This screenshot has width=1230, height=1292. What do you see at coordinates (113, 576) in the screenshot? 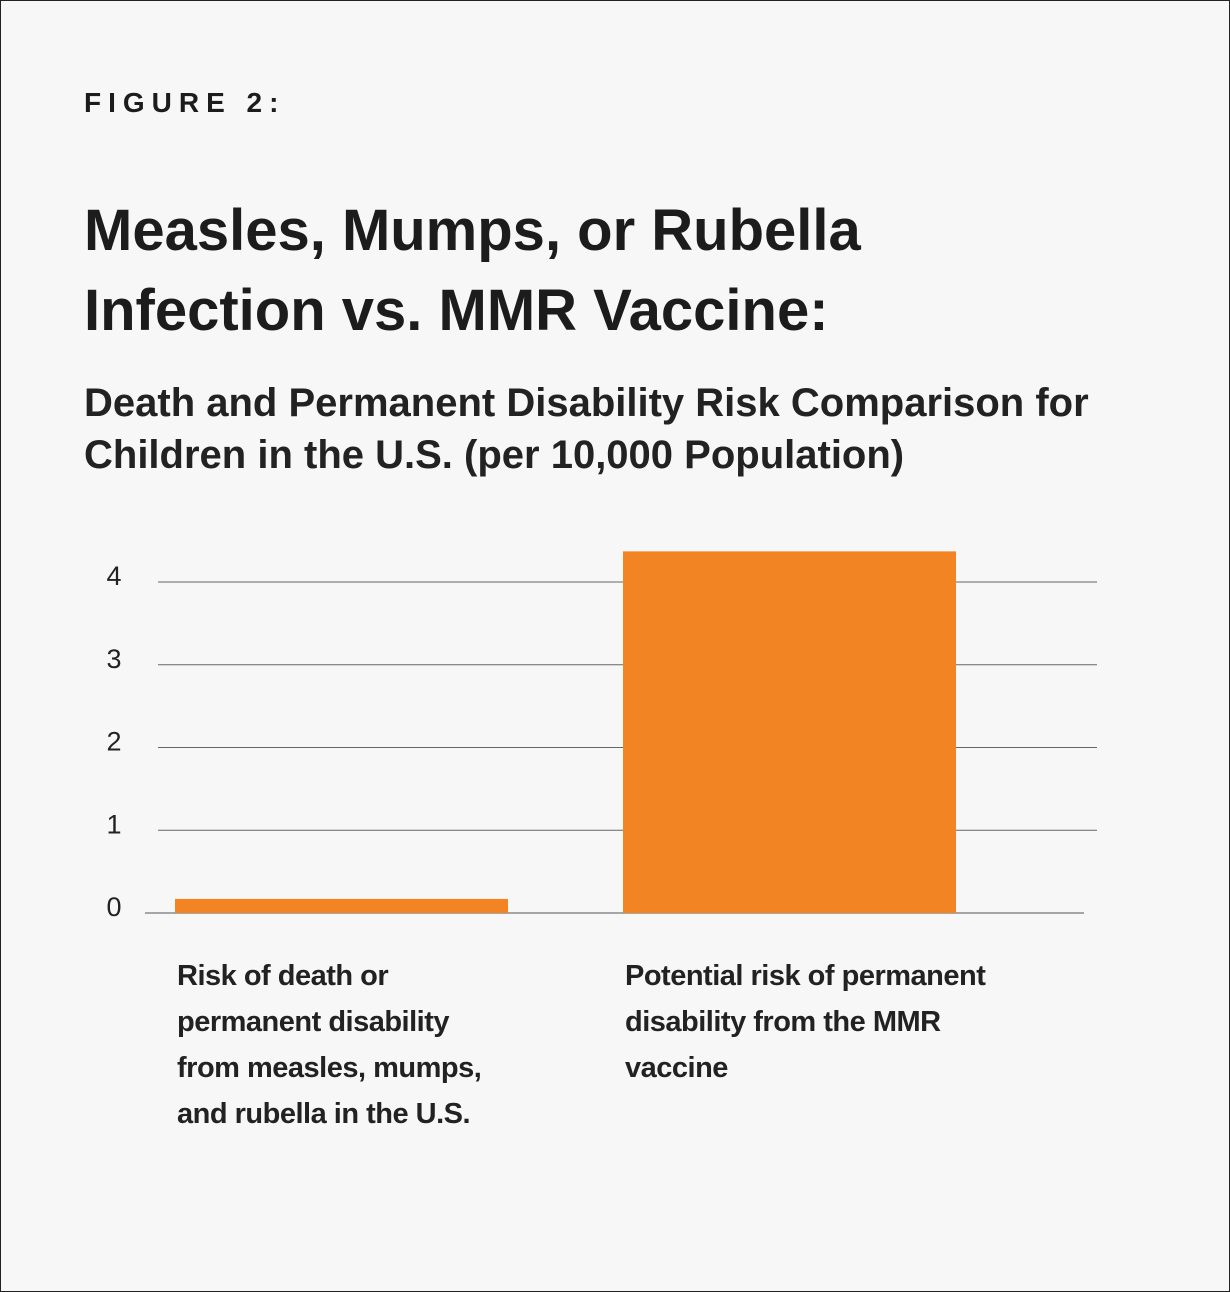
I see `y-tick-label: 4` at bounding box center [113, 576].